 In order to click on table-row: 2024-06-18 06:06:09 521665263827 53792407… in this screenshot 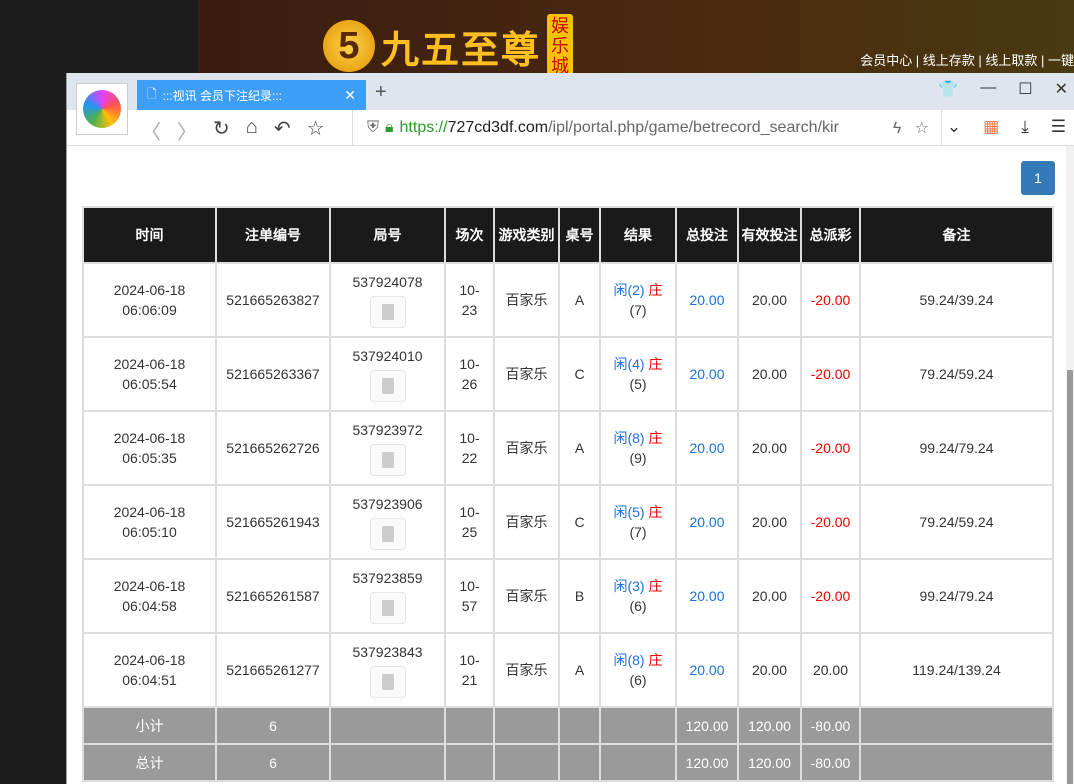, I will do `click(568, 300)`.